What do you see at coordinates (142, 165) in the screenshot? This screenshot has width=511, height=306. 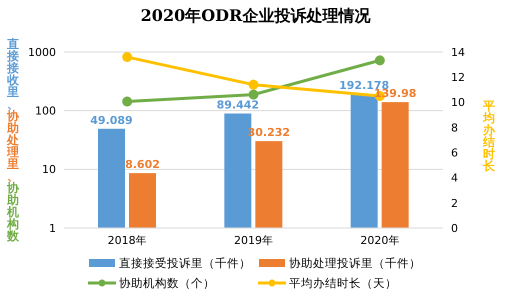 I see `data-label: 8.602` at bounding box center [142, 165].